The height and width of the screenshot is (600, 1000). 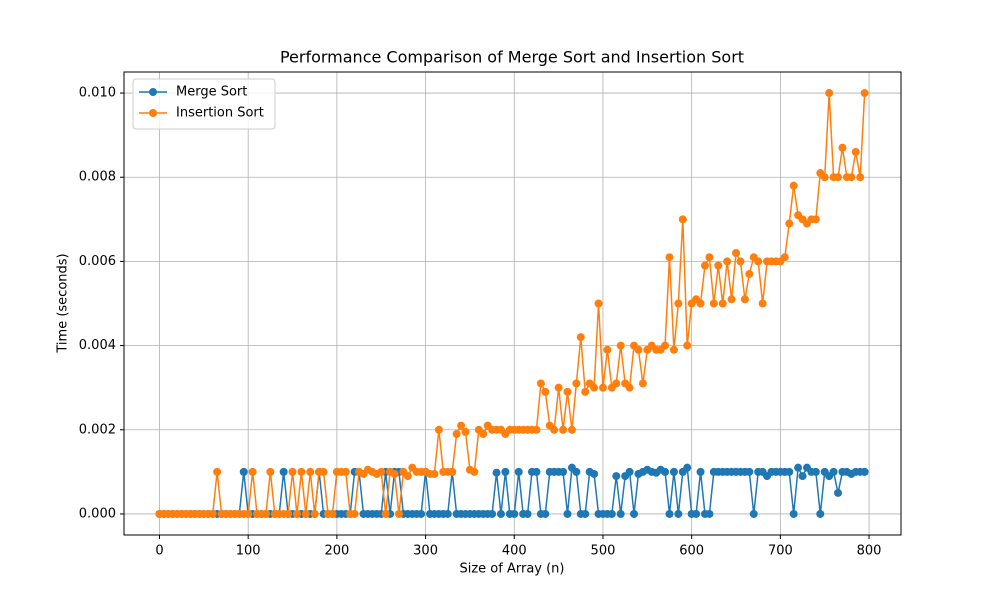 I want to click on legend-label: Insertion Sort, so click(x=220, y=113).